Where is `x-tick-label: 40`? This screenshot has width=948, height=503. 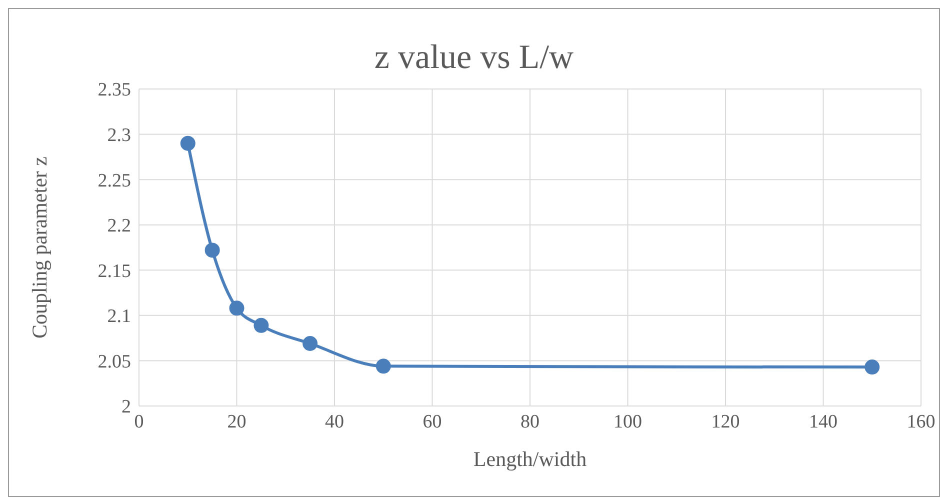 x-tick-label: 40 is located at coordinates (334, 421).